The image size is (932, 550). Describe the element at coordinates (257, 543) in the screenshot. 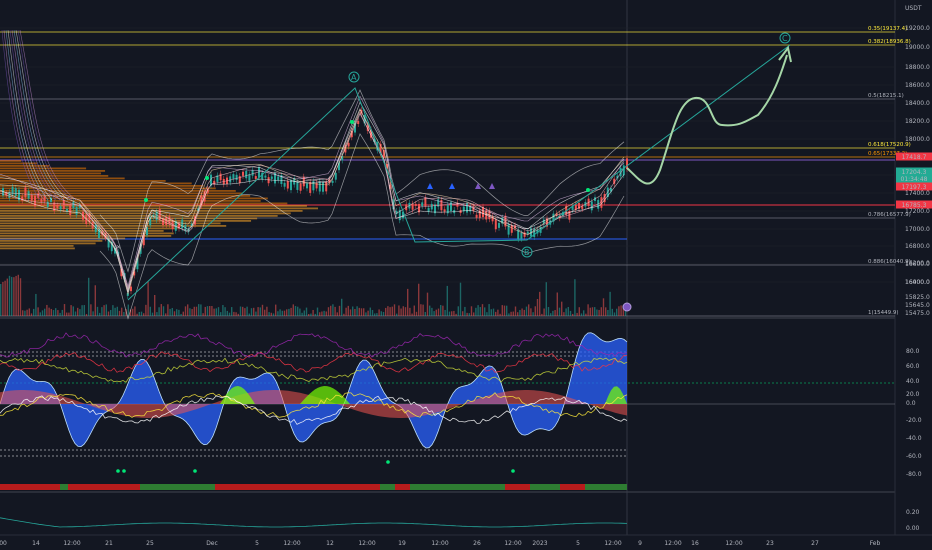

I see `time-tick-6: 5` at that location.